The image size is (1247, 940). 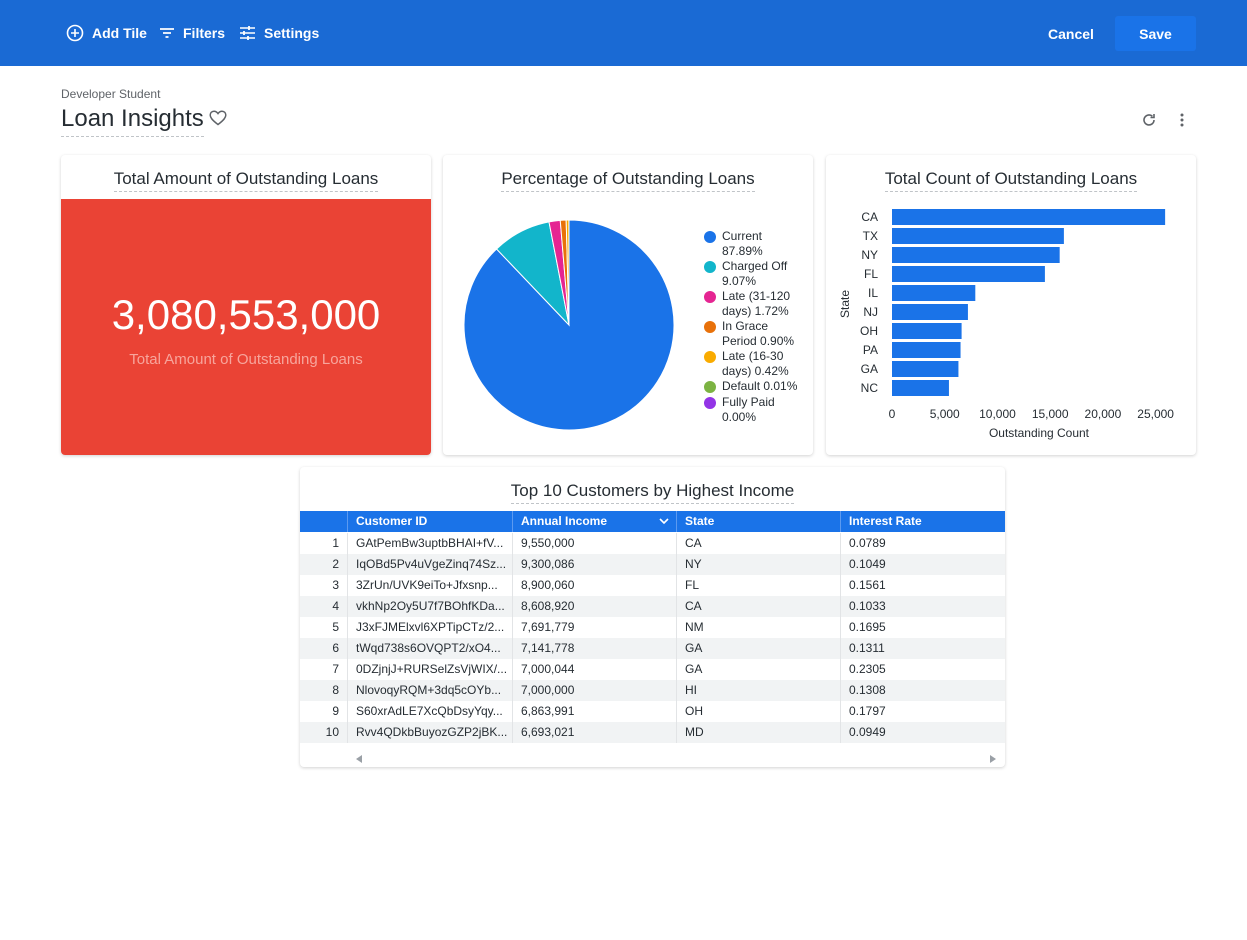 What do you see at coordinates (594, 521) in the screenshot?
I see `column-header-annual-income: Annual Income` at bounding box center [594, 521].